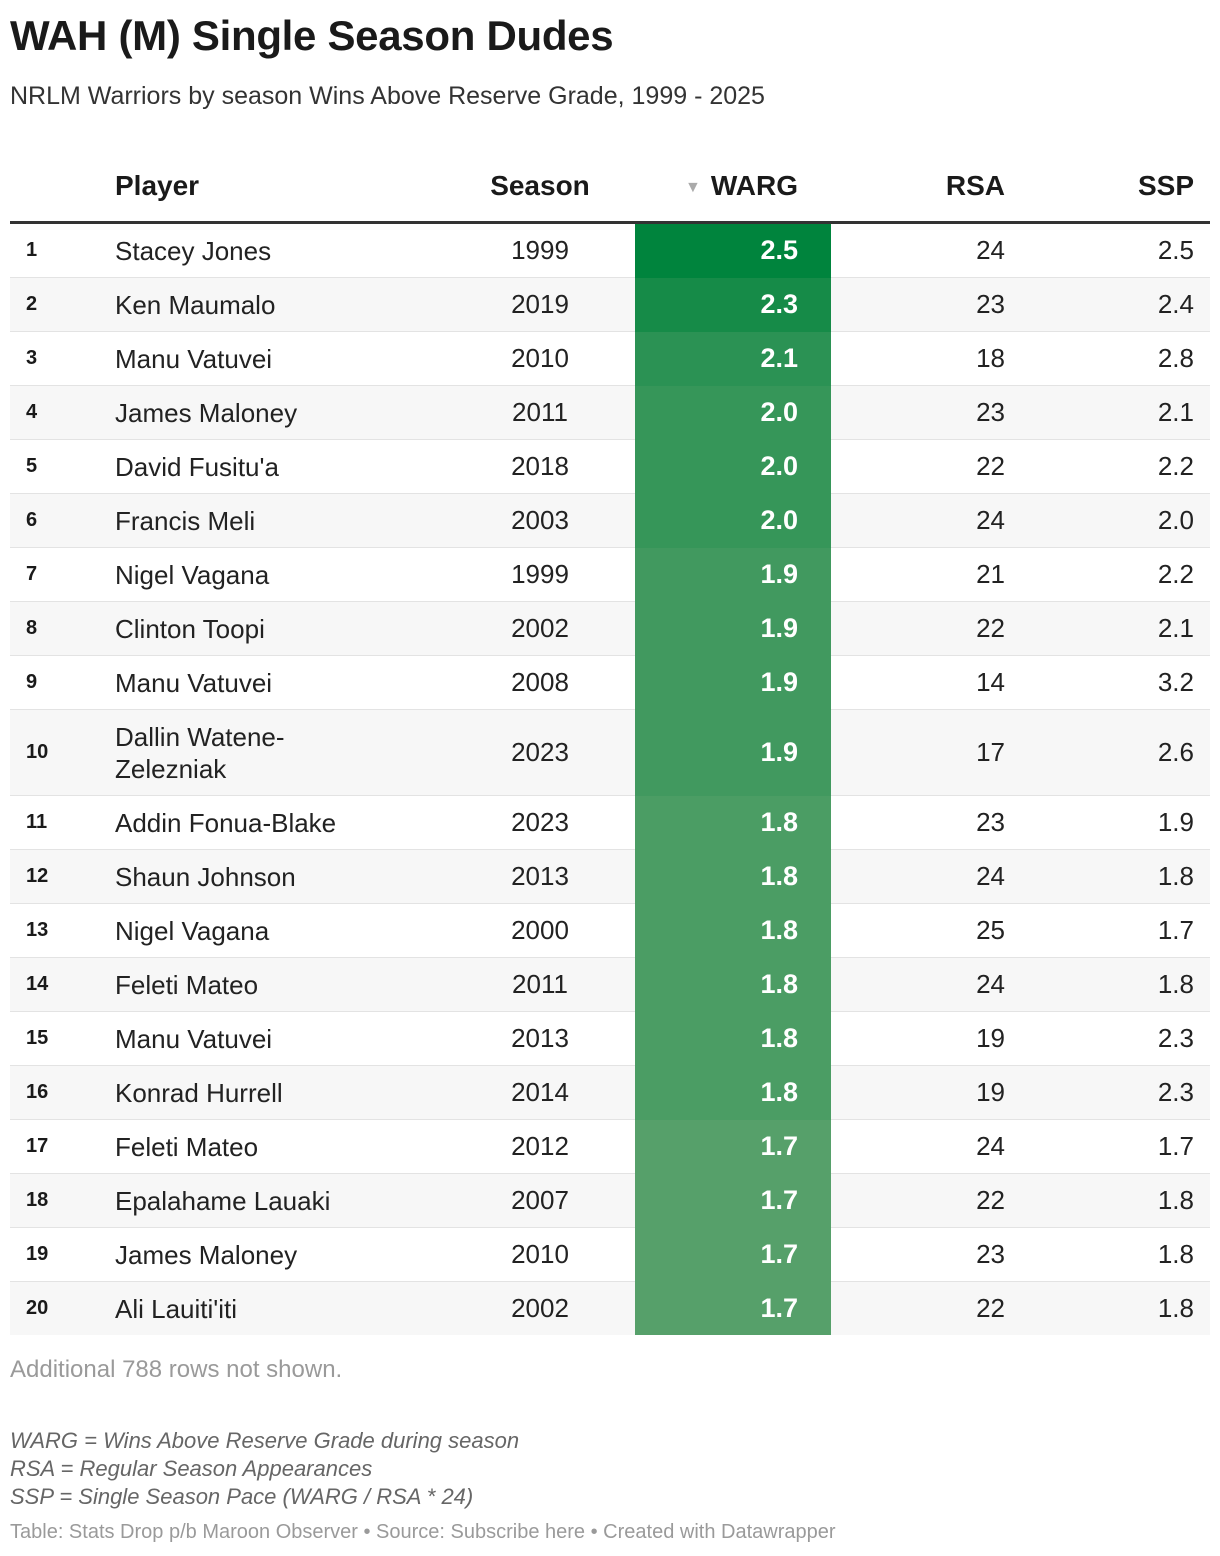 The width and height of the screenshot is (1220, 1556). I want to click on cell-season: 2000, so click(540, 930).